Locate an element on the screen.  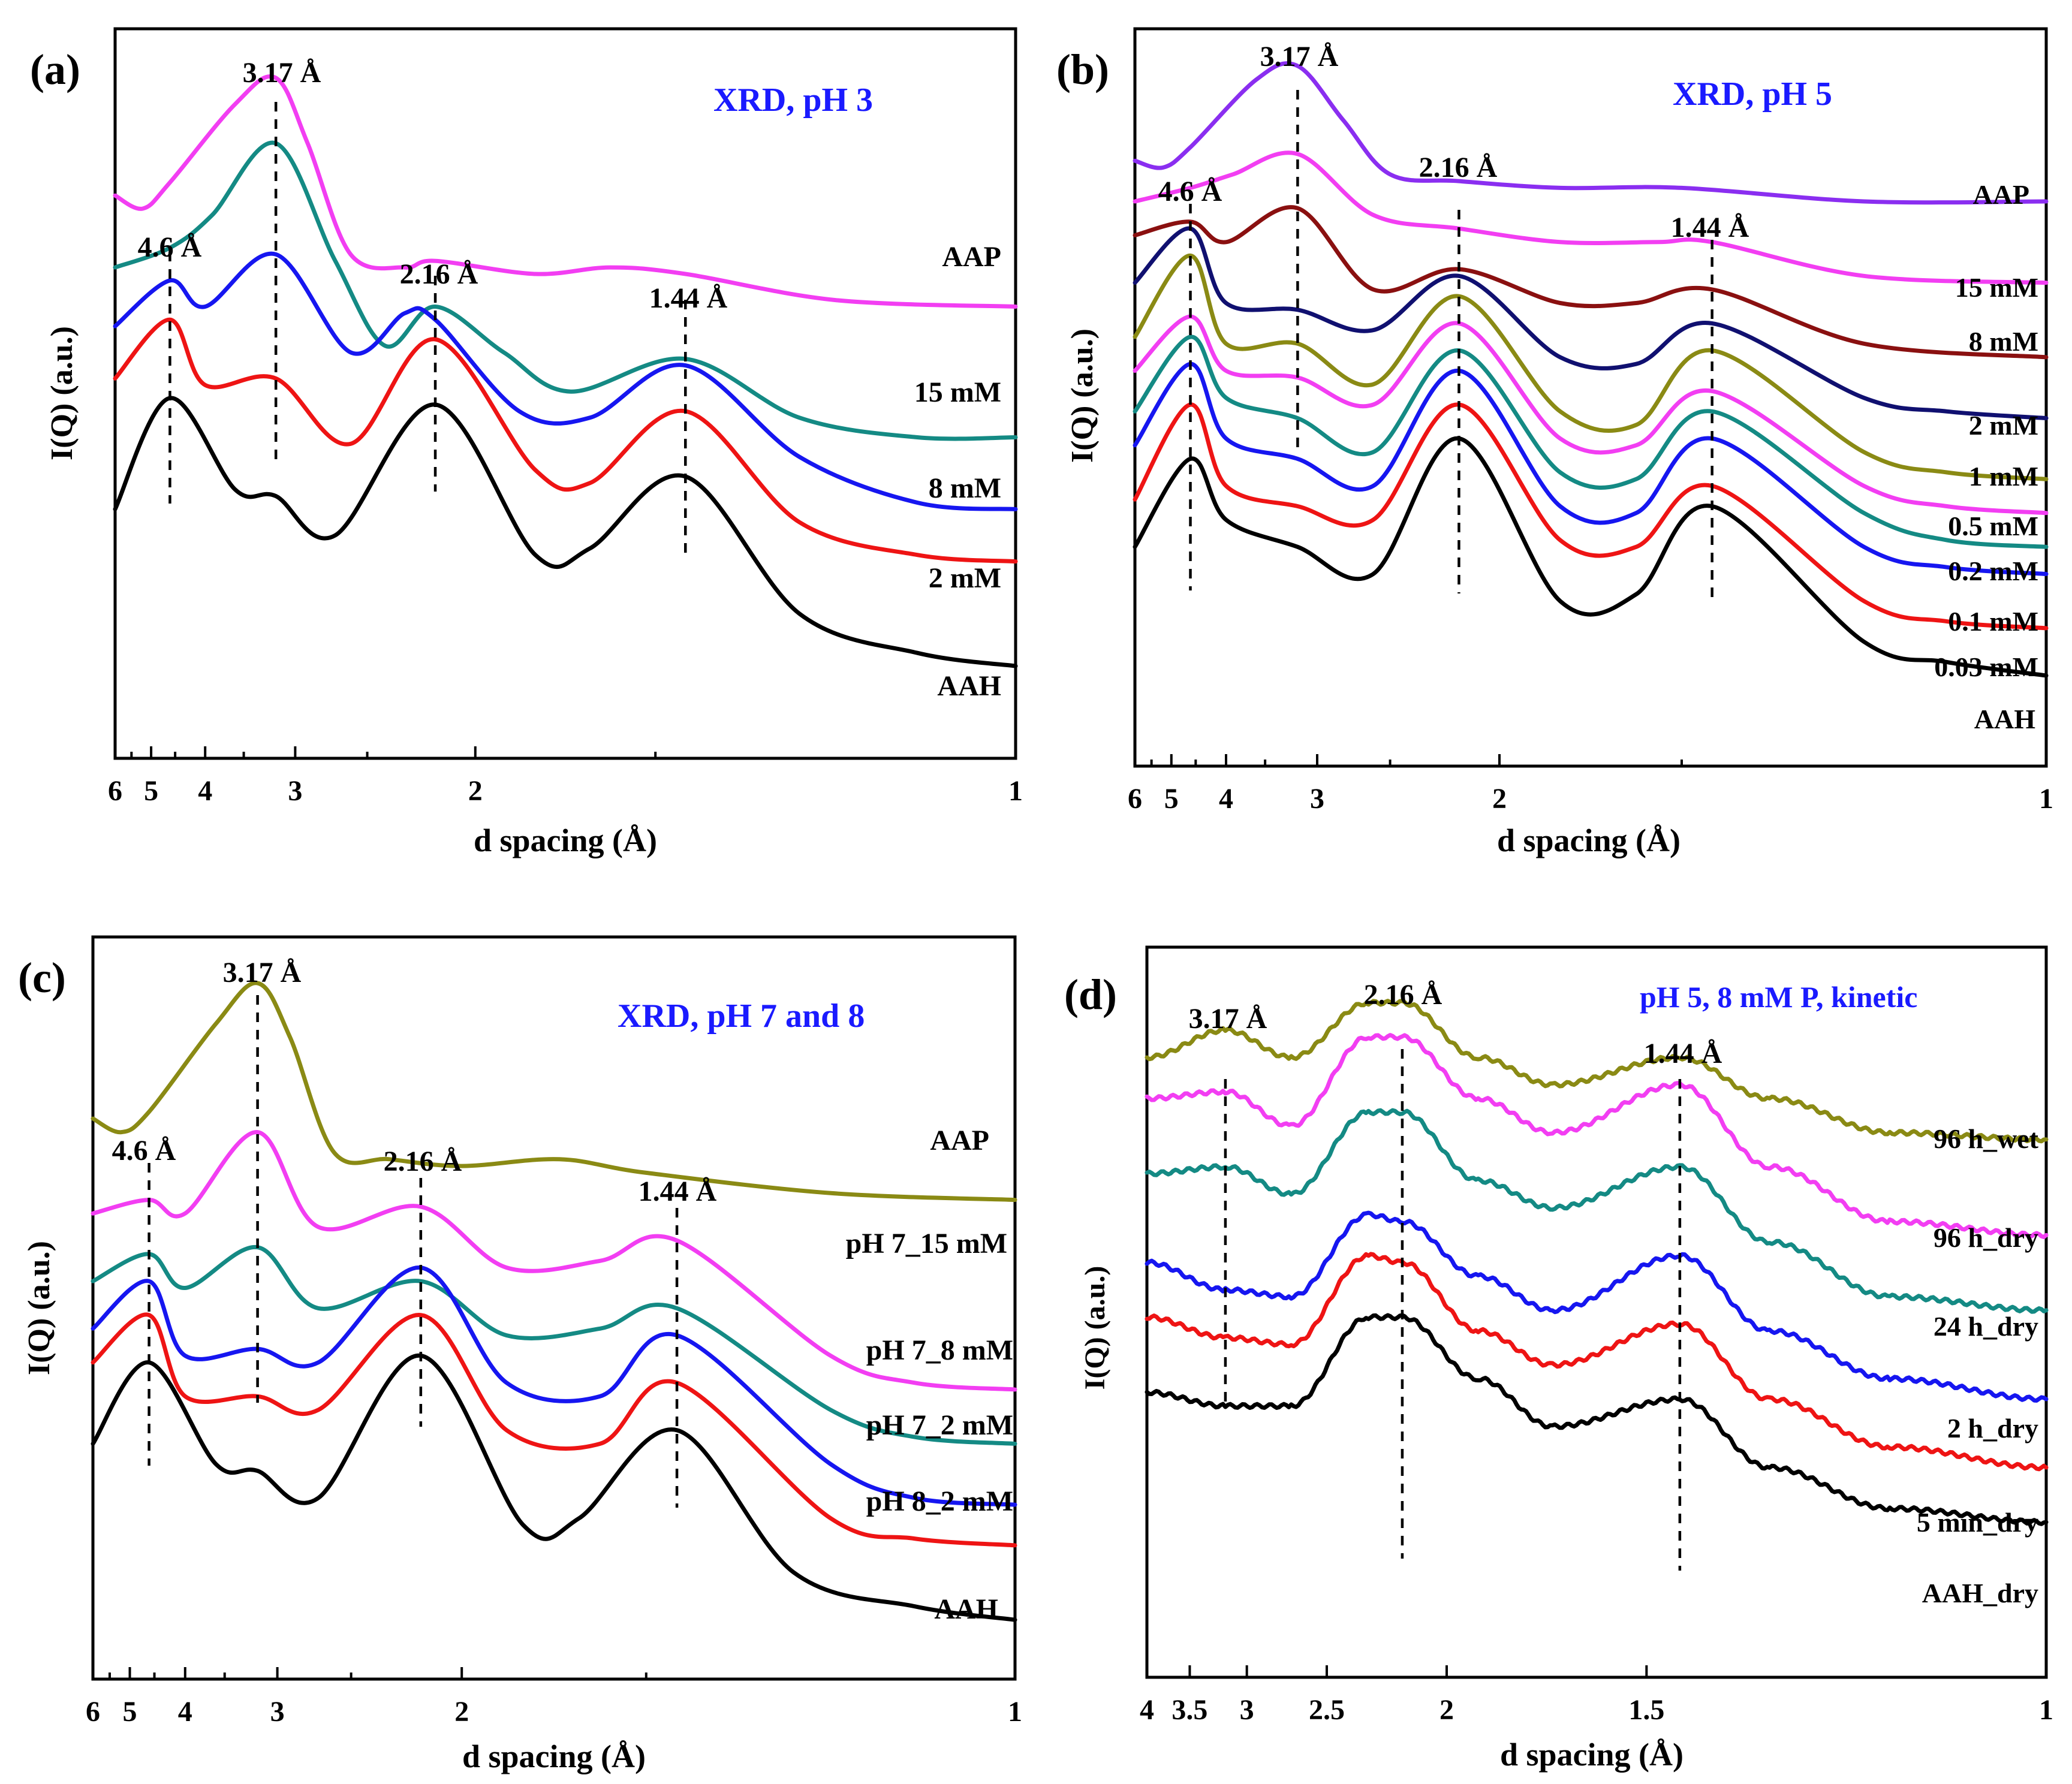
panel-a-peak-lines is located at coordinates (427, 330).